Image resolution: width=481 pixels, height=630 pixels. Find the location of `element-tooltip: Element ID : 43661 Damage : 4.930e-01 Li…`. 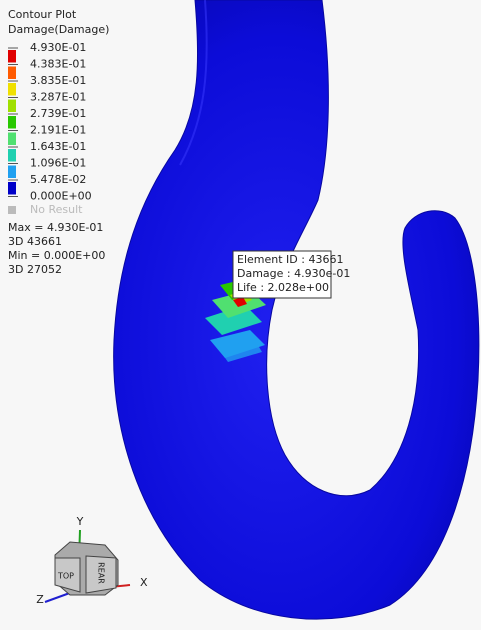

element-tooltip: Element ID : 43661 Damage : 4.930e-01 Li… is located at coordinates (291, 274).